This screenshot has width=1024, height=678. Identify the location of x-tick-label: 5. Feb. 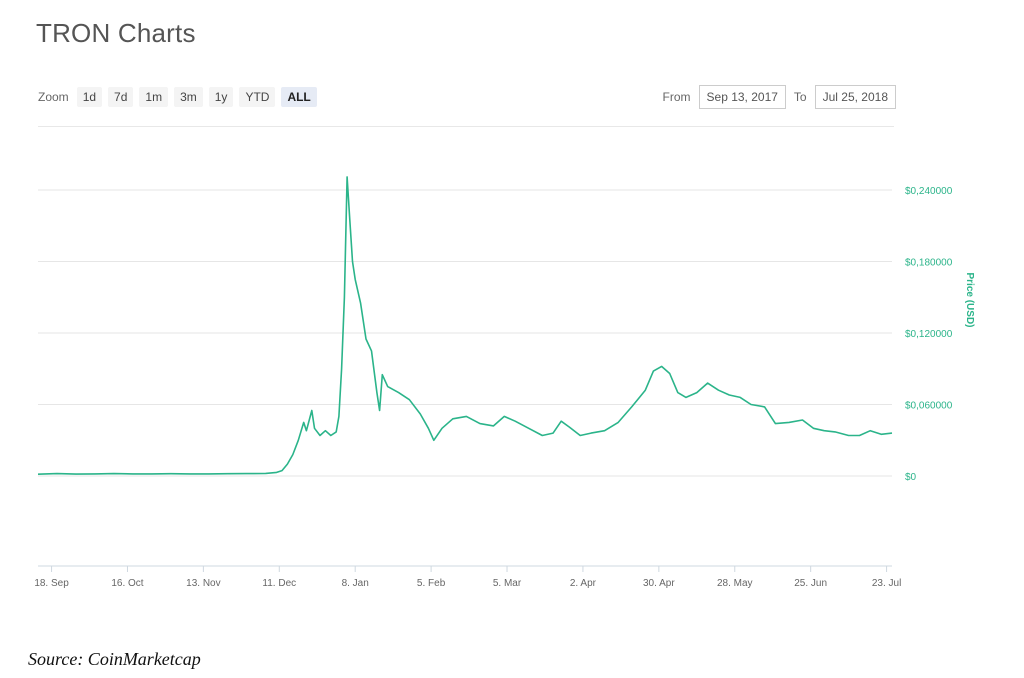
(431, 583).